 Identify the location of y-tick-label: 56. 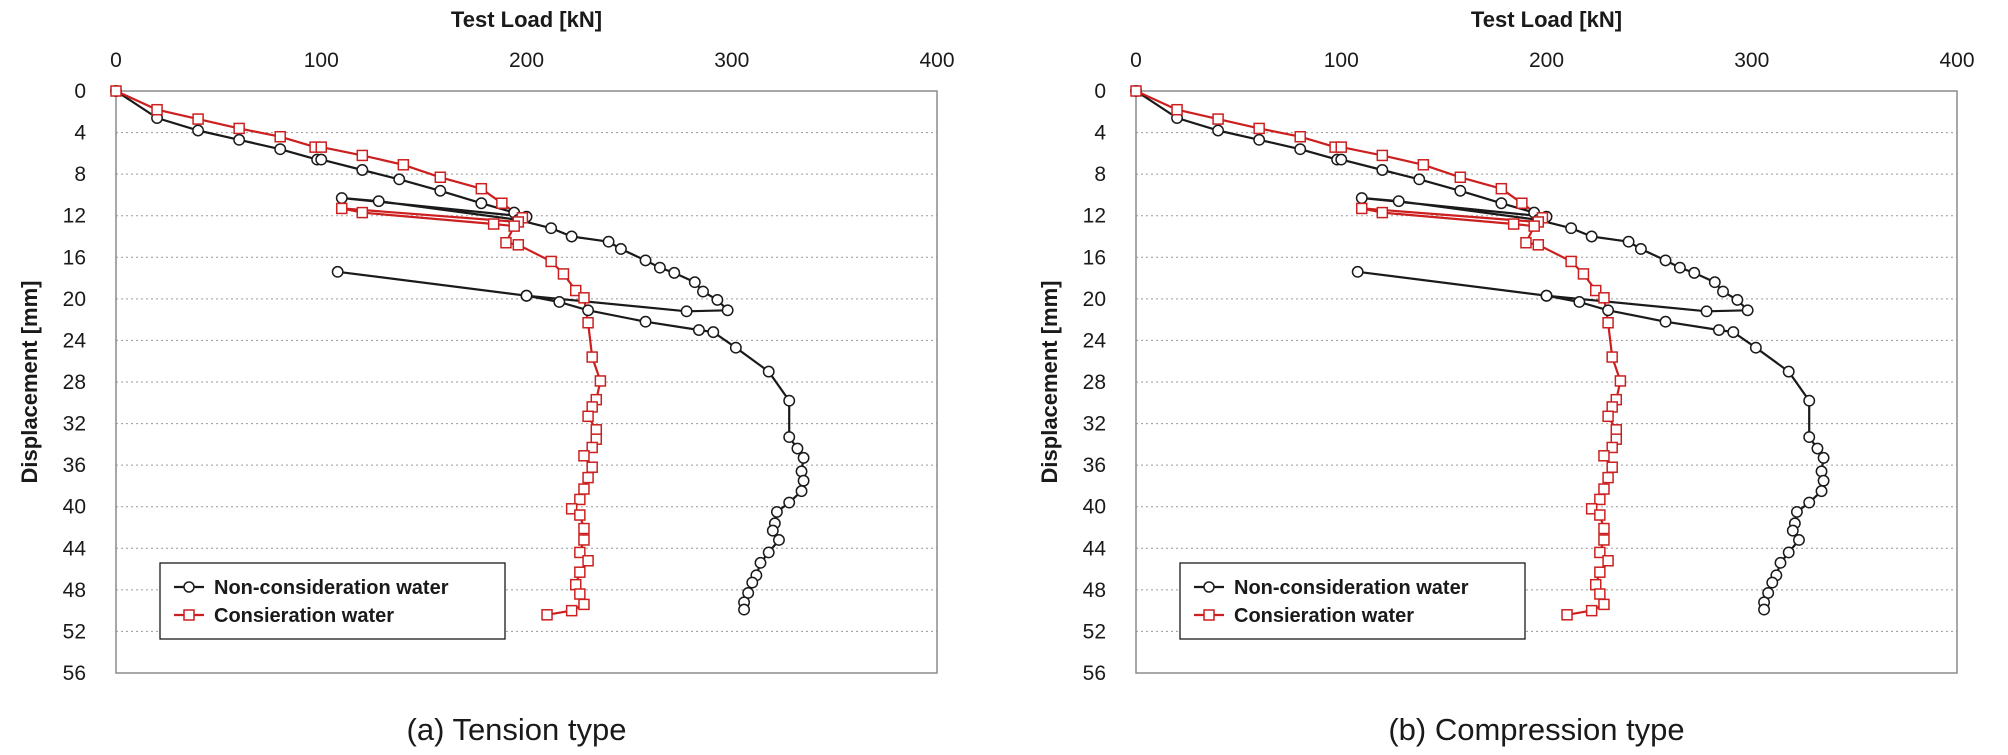
(74, 673).